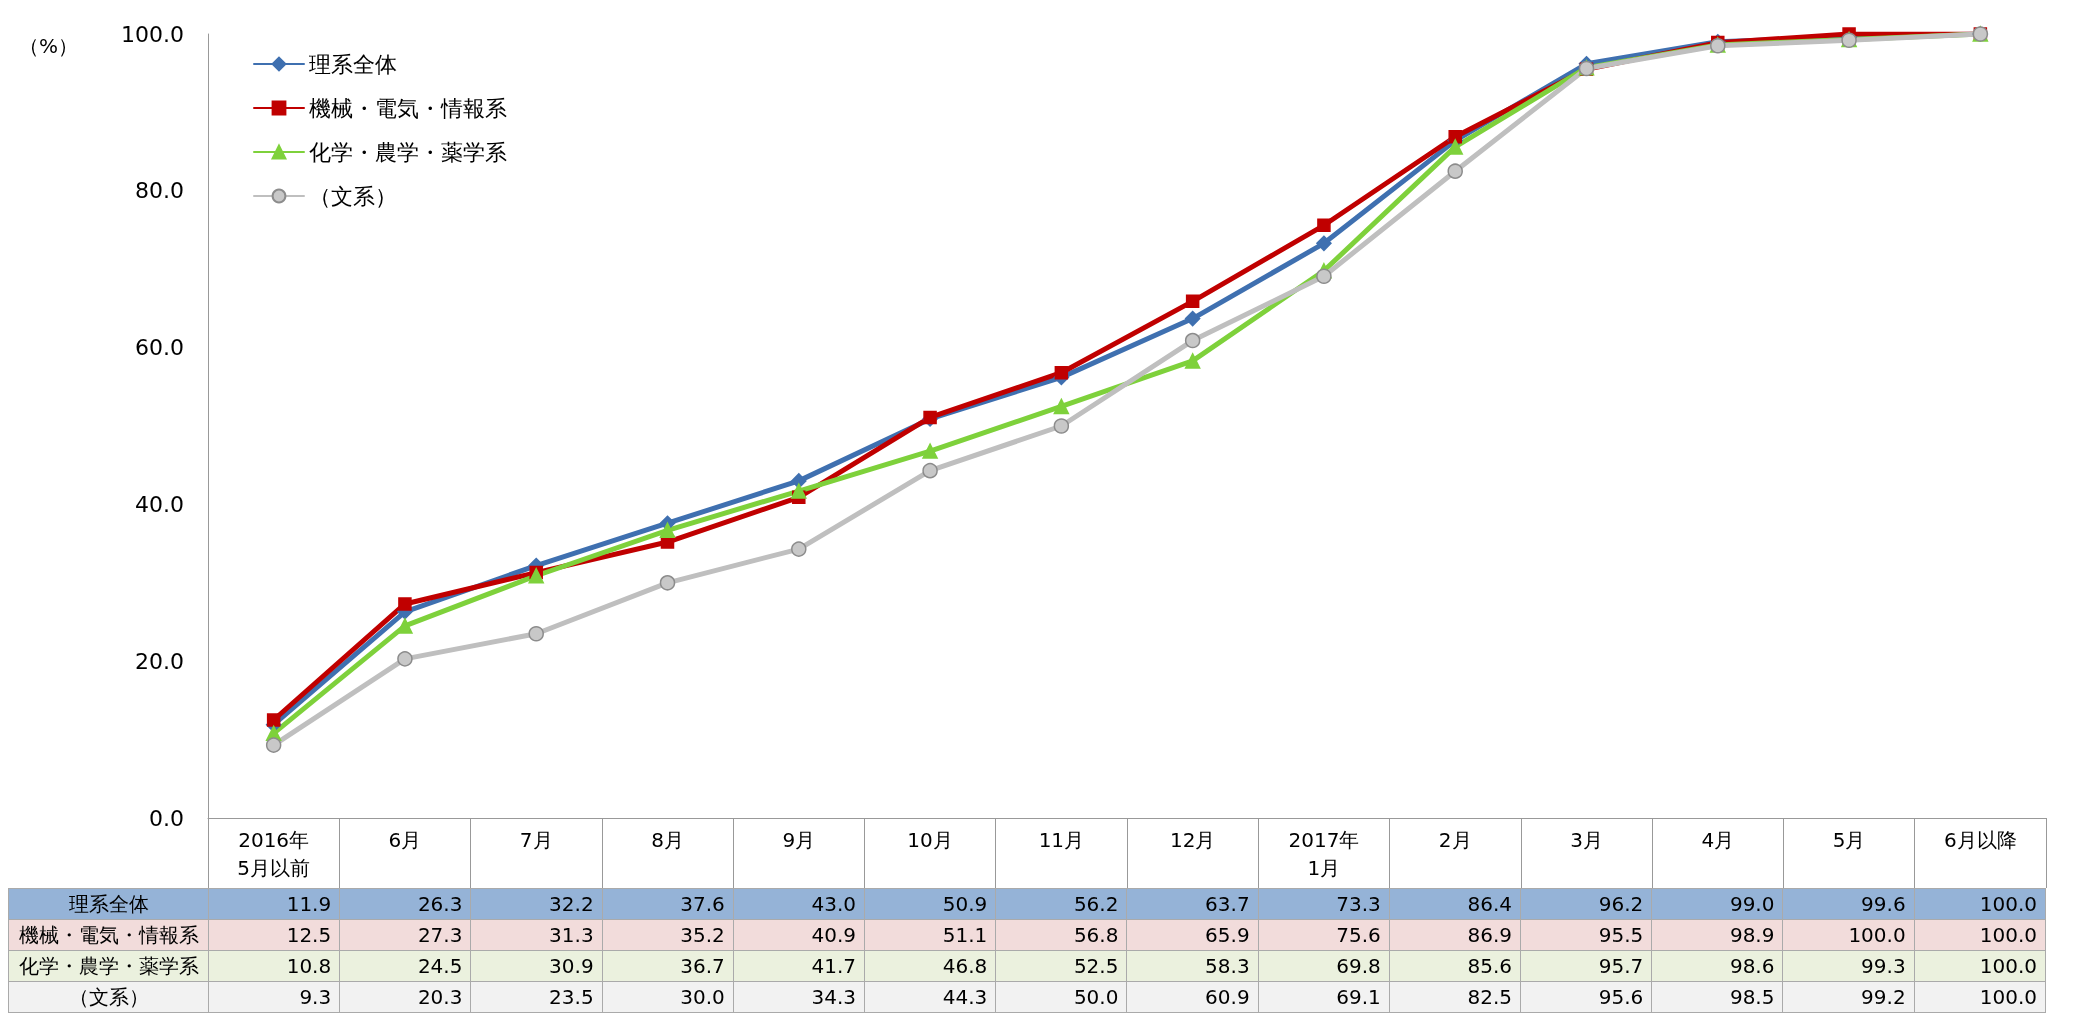 The width and height of the screenshot is (2084, 1023). Describe the element at coordinates (1324, 935) in the screenshot. I see `data-label: 75.6` at that location.